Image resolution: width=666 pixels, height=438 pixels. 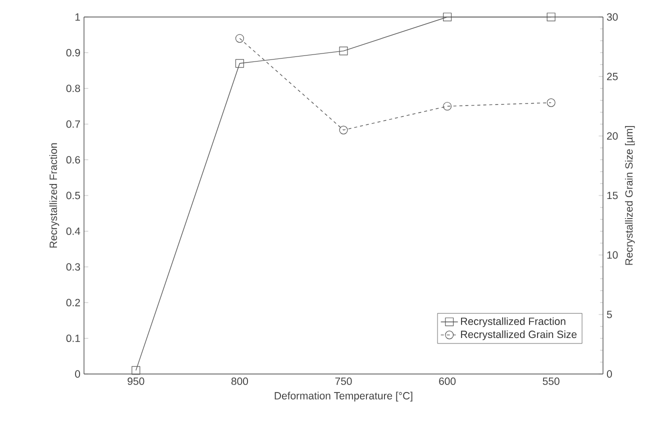 I want to click on y-axis-title: Recrystallized Fraction, so click(x=54, y=195).